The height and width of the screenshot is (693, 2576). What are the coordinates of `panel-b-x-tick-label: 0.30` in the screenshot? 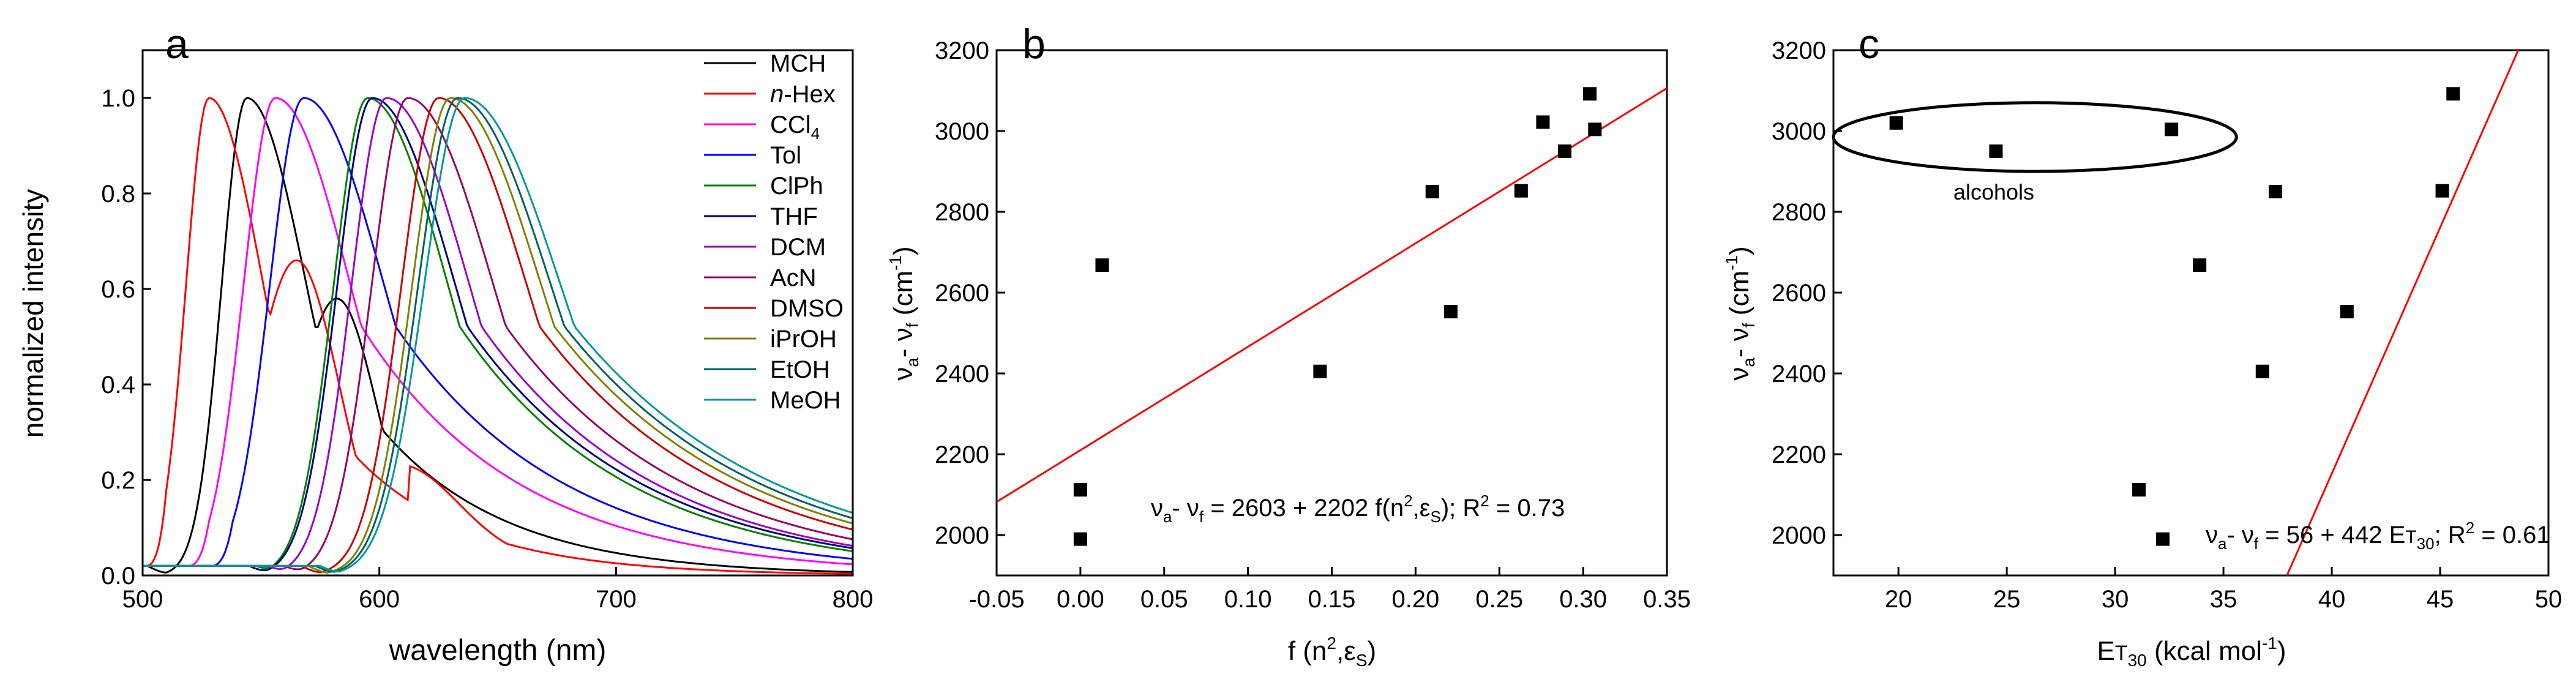 It's located at (1583, 599).